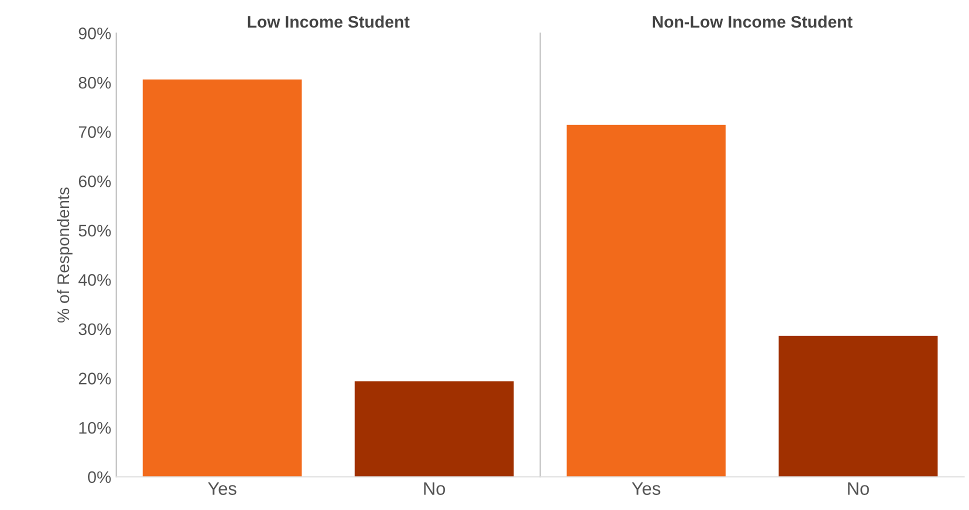 The image size is (969, 510). What do you see at coordinates (94, 230) in the screenshot?
I see `y-tick-label: 50%` at bounding box center [94, 230].